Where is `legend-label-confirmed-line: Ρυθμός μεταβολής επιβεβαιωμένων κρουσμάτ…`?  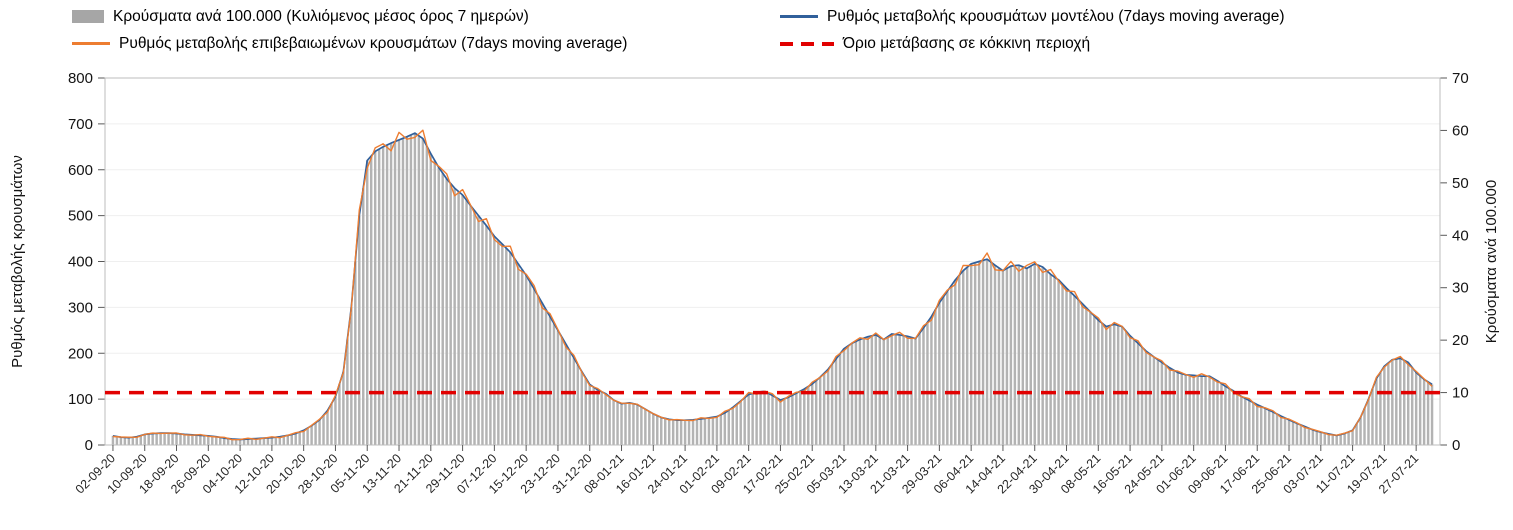 legend-label-confirmed-line: Ρυθμός μεταβολής επιβεβαιωμένων κρουσμάτ… is located at coordinates (373, 43).